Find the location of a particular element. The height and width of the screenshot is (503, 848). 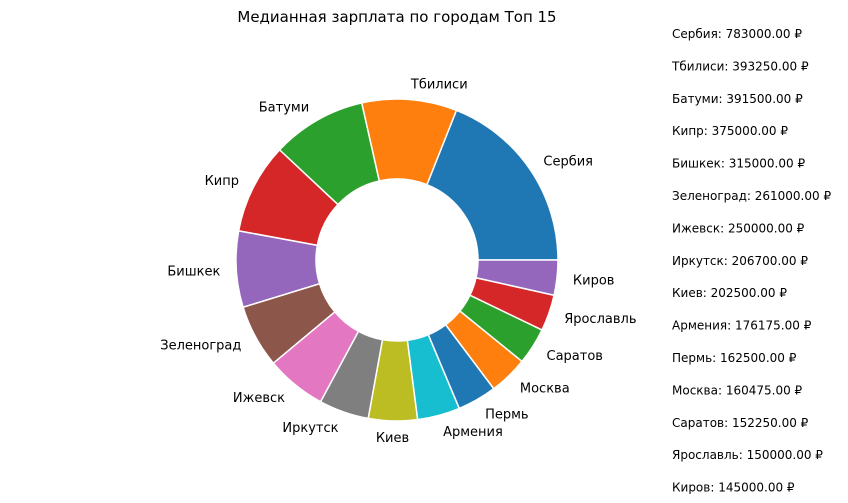

slice-label-13: Ярославль is located at coordinates (600, 319).